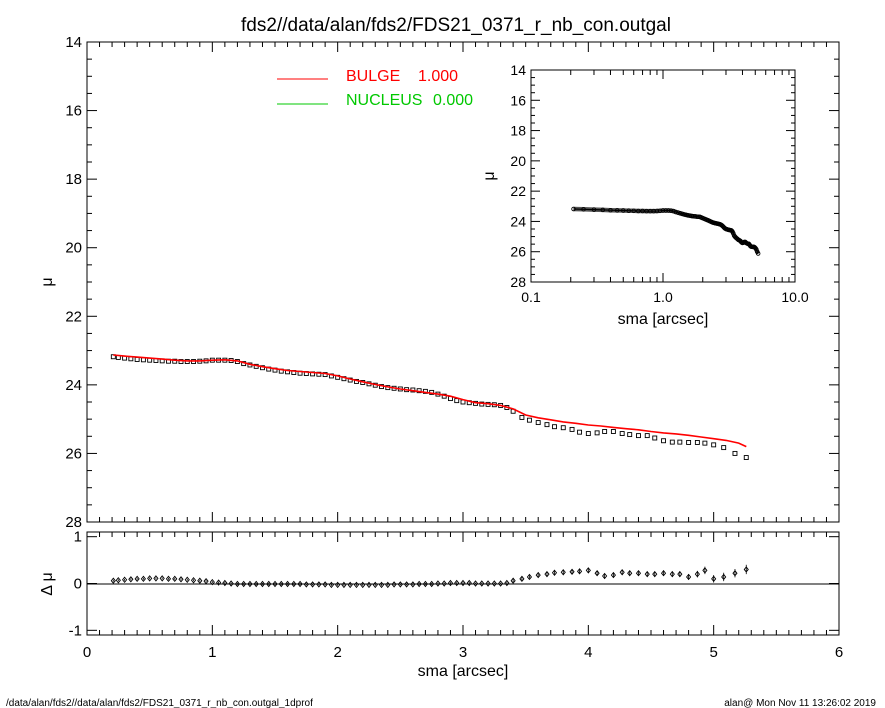 The image size is (885, 708). Describe the element at coordinates (73, 385) in the screenshot. I see `main-y-tick-label: 24` at that location.